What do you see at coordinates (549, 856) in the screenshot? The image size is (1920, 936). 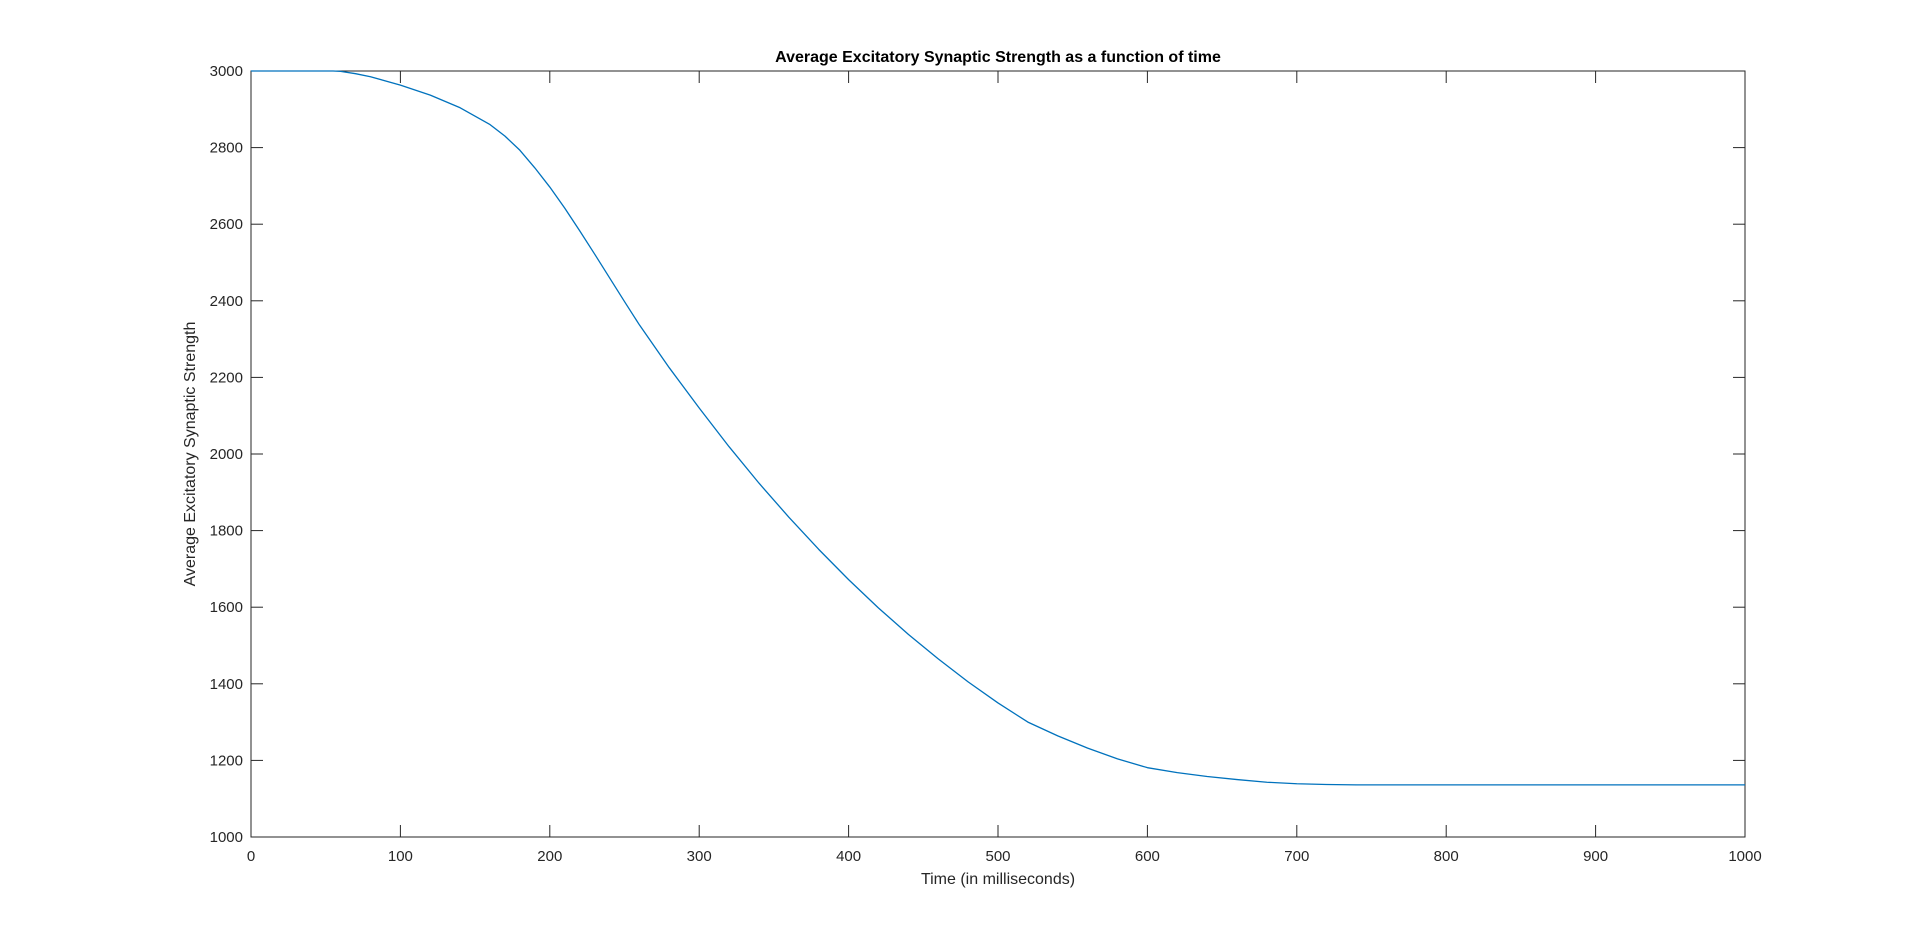 I see `x-tick-label: 200` at bounding box center [549, 856].